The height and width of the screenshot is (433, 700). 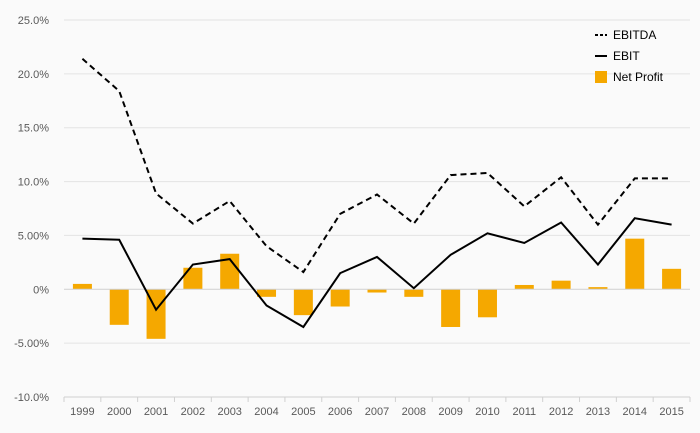 What do you see at coordinates (414, 412) in the screenshot?
I see `x-tick-label: 2008` at bounding box center [414, 412].